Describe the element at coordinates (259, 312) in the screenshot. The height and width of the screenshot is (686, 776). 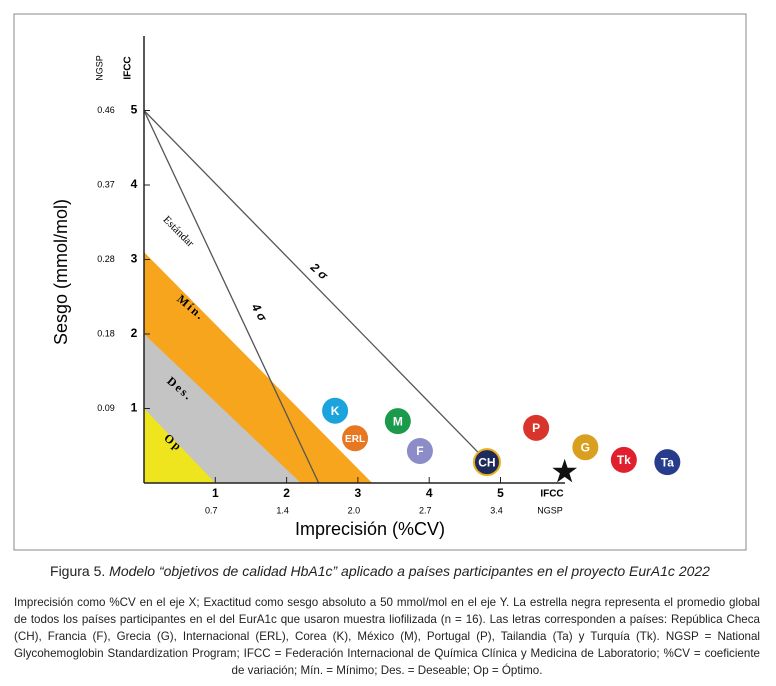
I see `line-label: 4 σ` at that location.